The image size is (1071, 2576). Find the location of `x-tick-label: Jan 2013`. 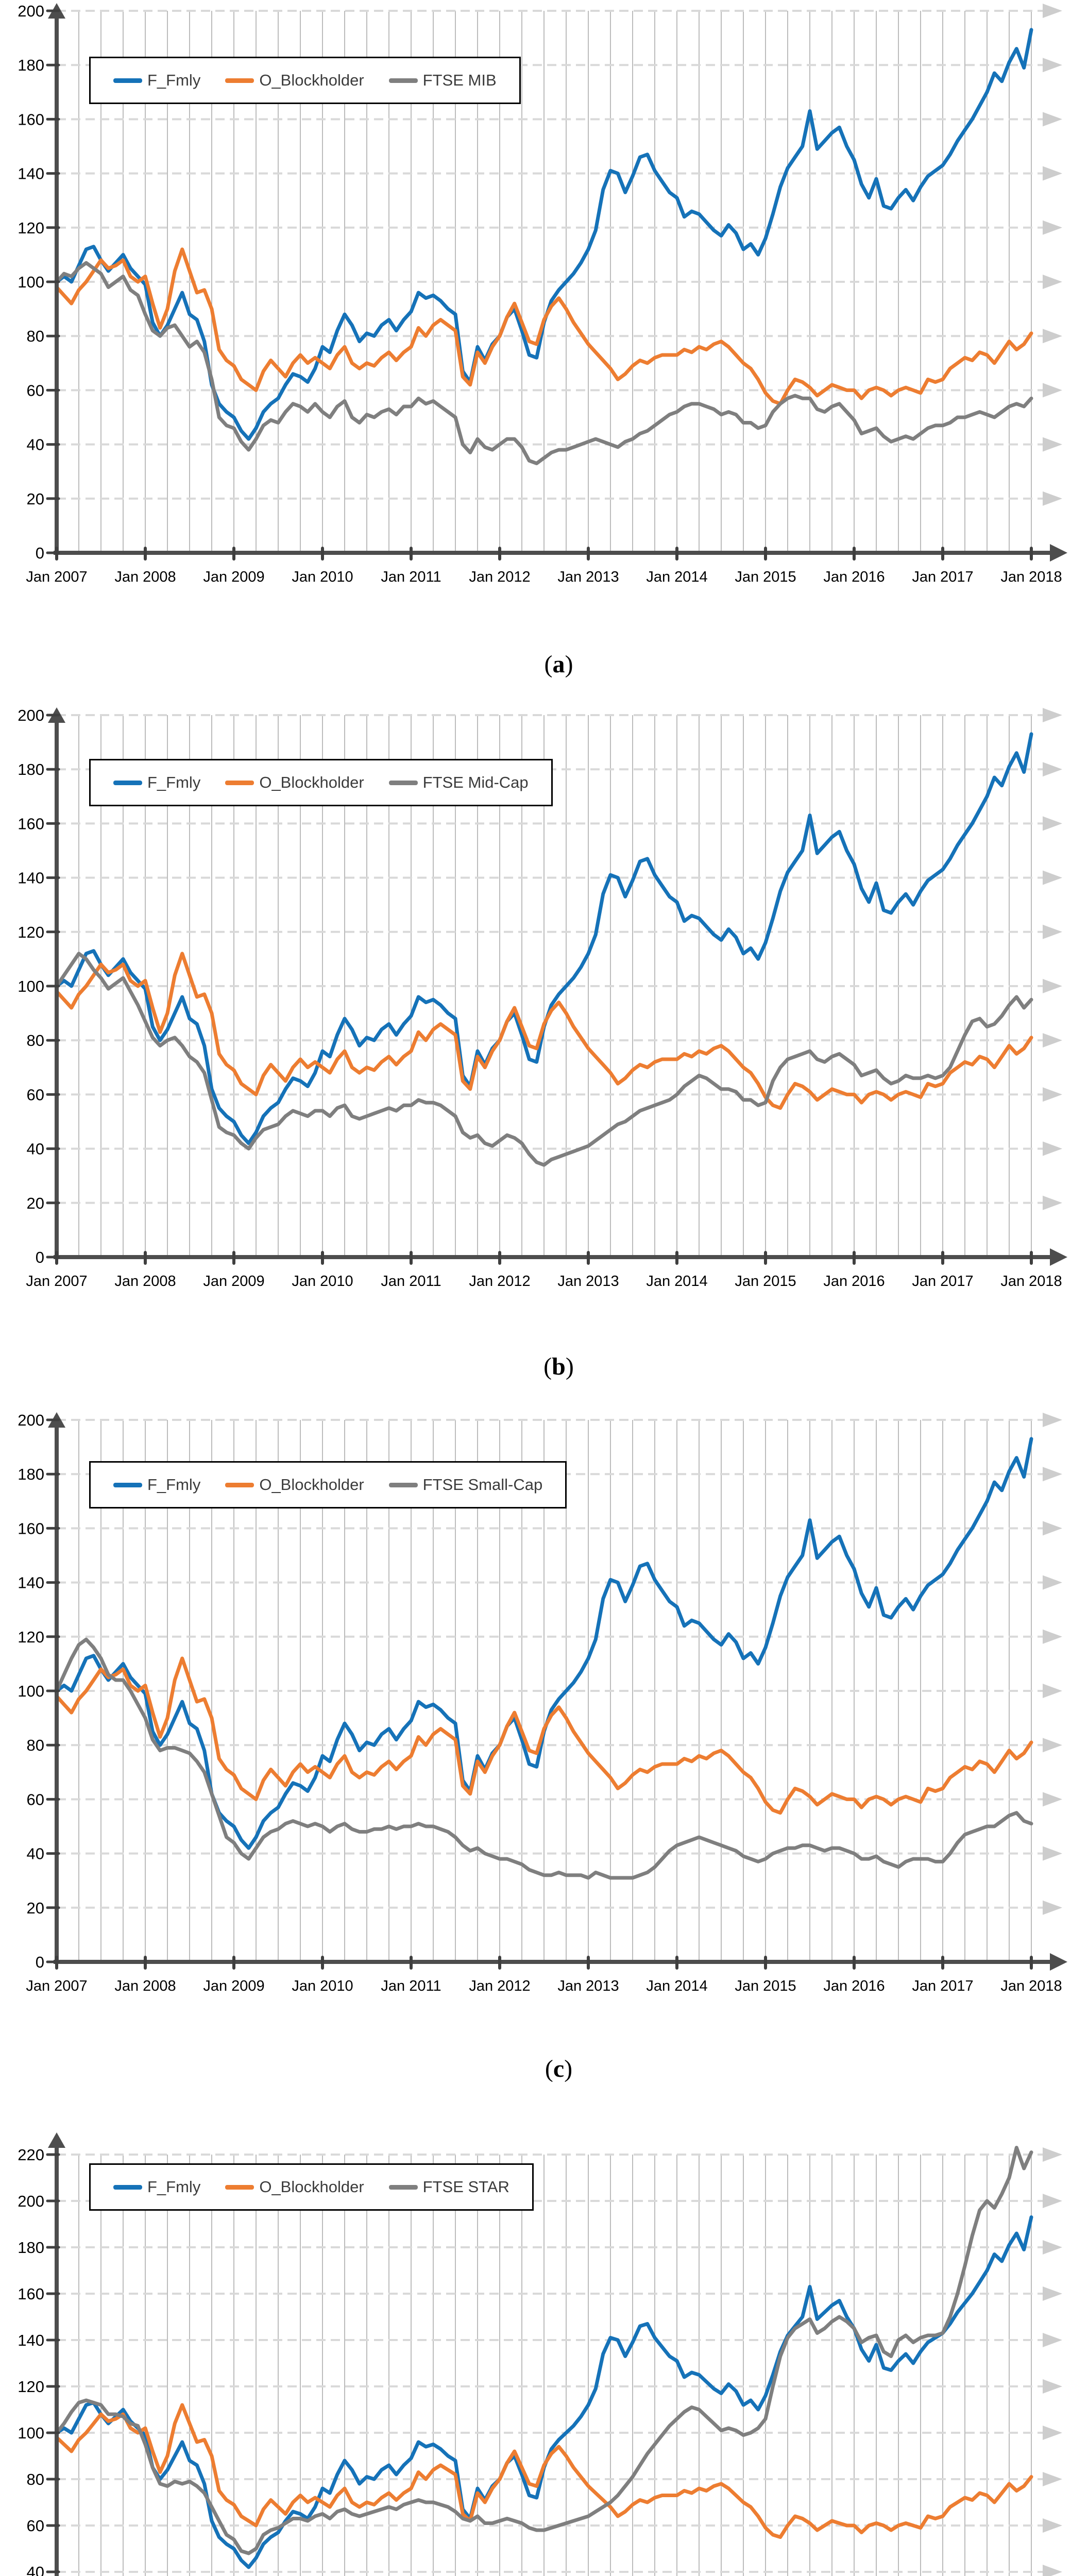

x-tick-label: Jan 2013 is located at coordinates (588, 1986).